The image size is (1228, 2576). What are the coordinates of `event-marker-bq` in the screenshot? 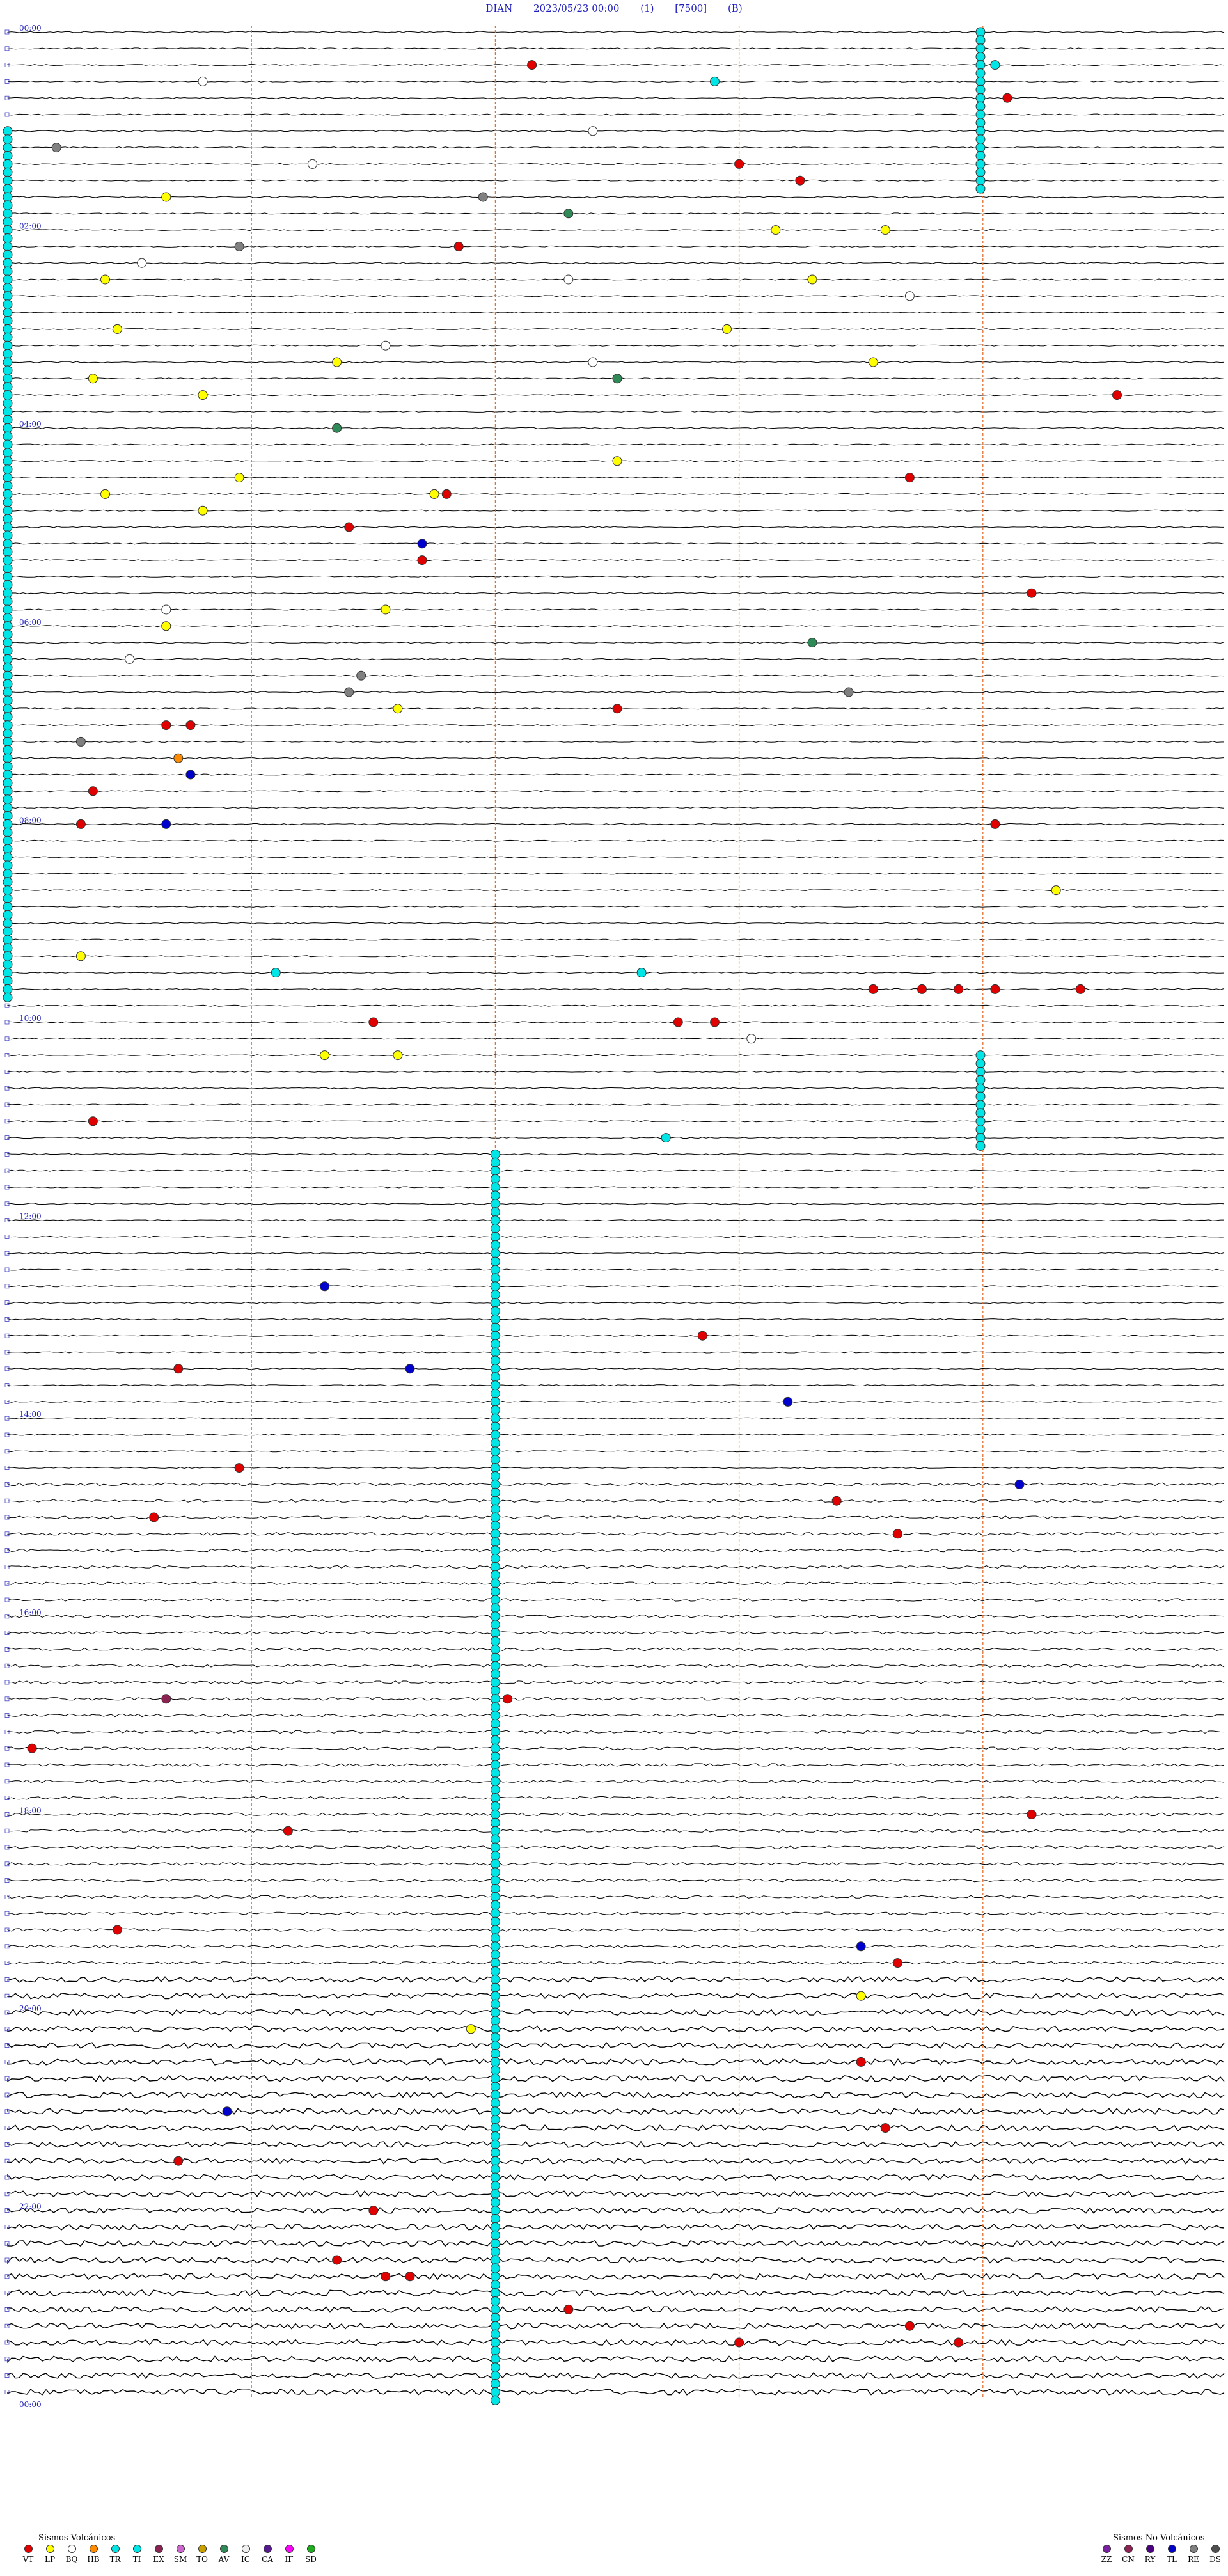 It's located at (142, 263).